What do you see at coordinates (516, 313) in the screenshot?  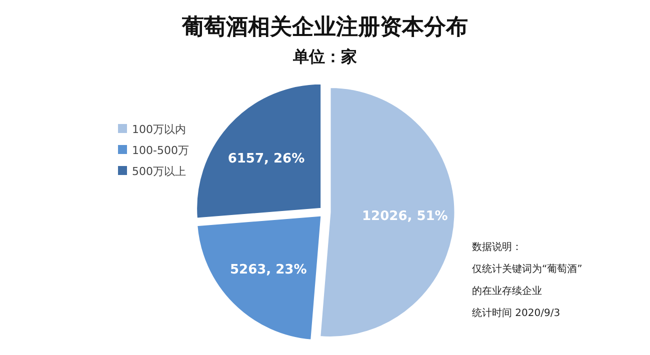 I see `text: 统计时间 2020/9/3` at bounding box center [516, 313].